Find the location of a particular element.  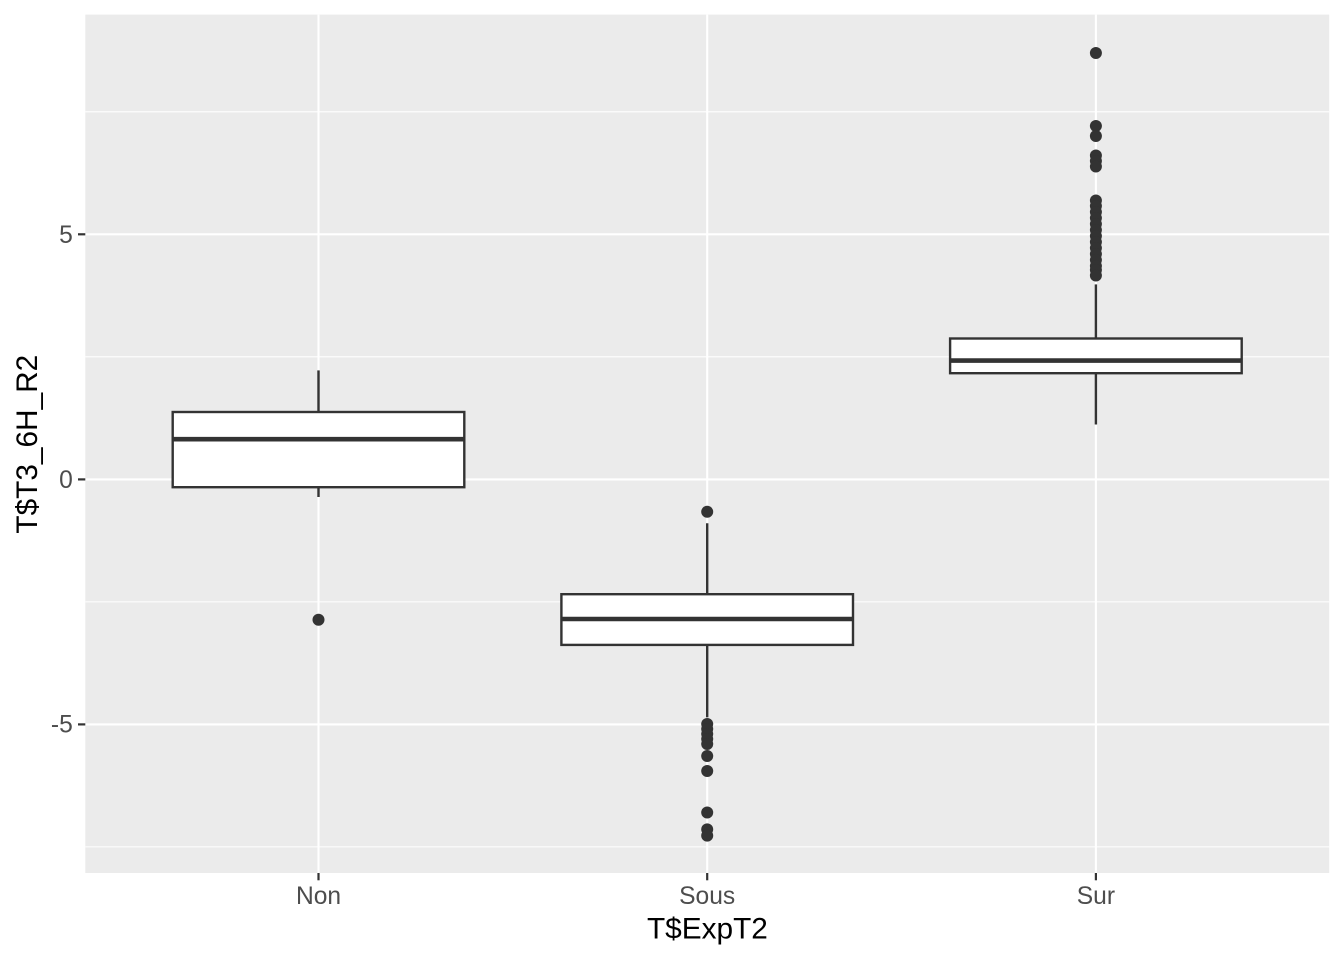

svg-text: T$ExpT2 is located at coordinates (707, 928).